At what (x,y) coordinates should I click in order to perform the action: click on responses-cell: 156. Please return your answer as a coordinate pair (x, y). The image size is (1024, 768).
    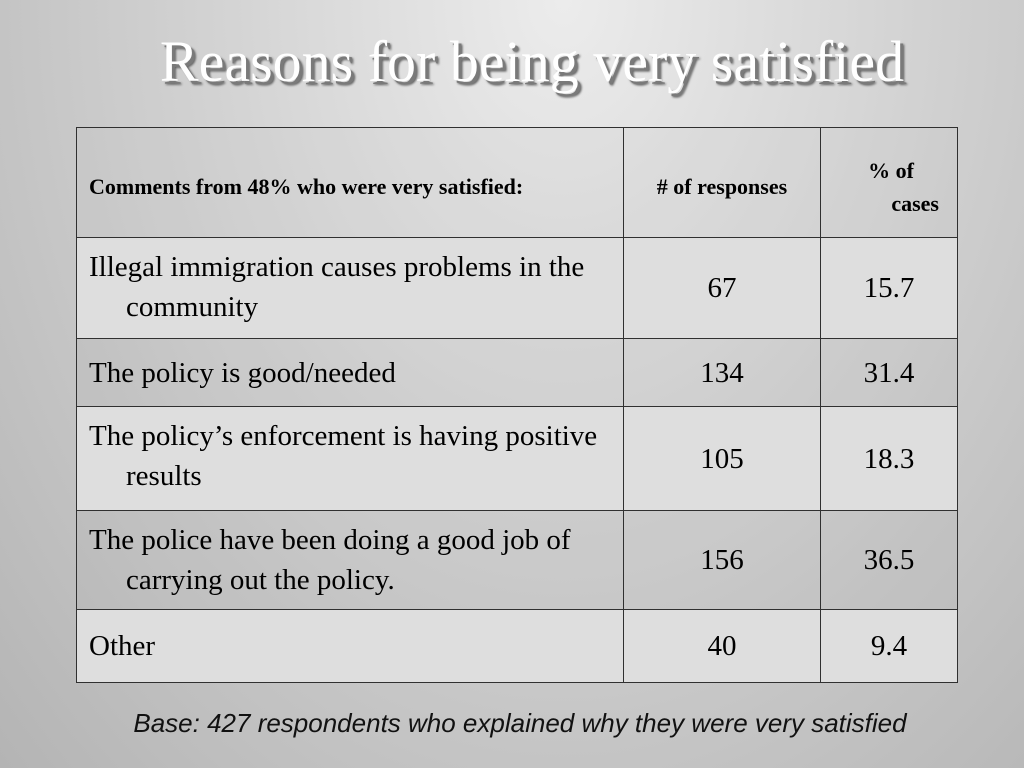
    Looking at the image, I should click on (722, 560).